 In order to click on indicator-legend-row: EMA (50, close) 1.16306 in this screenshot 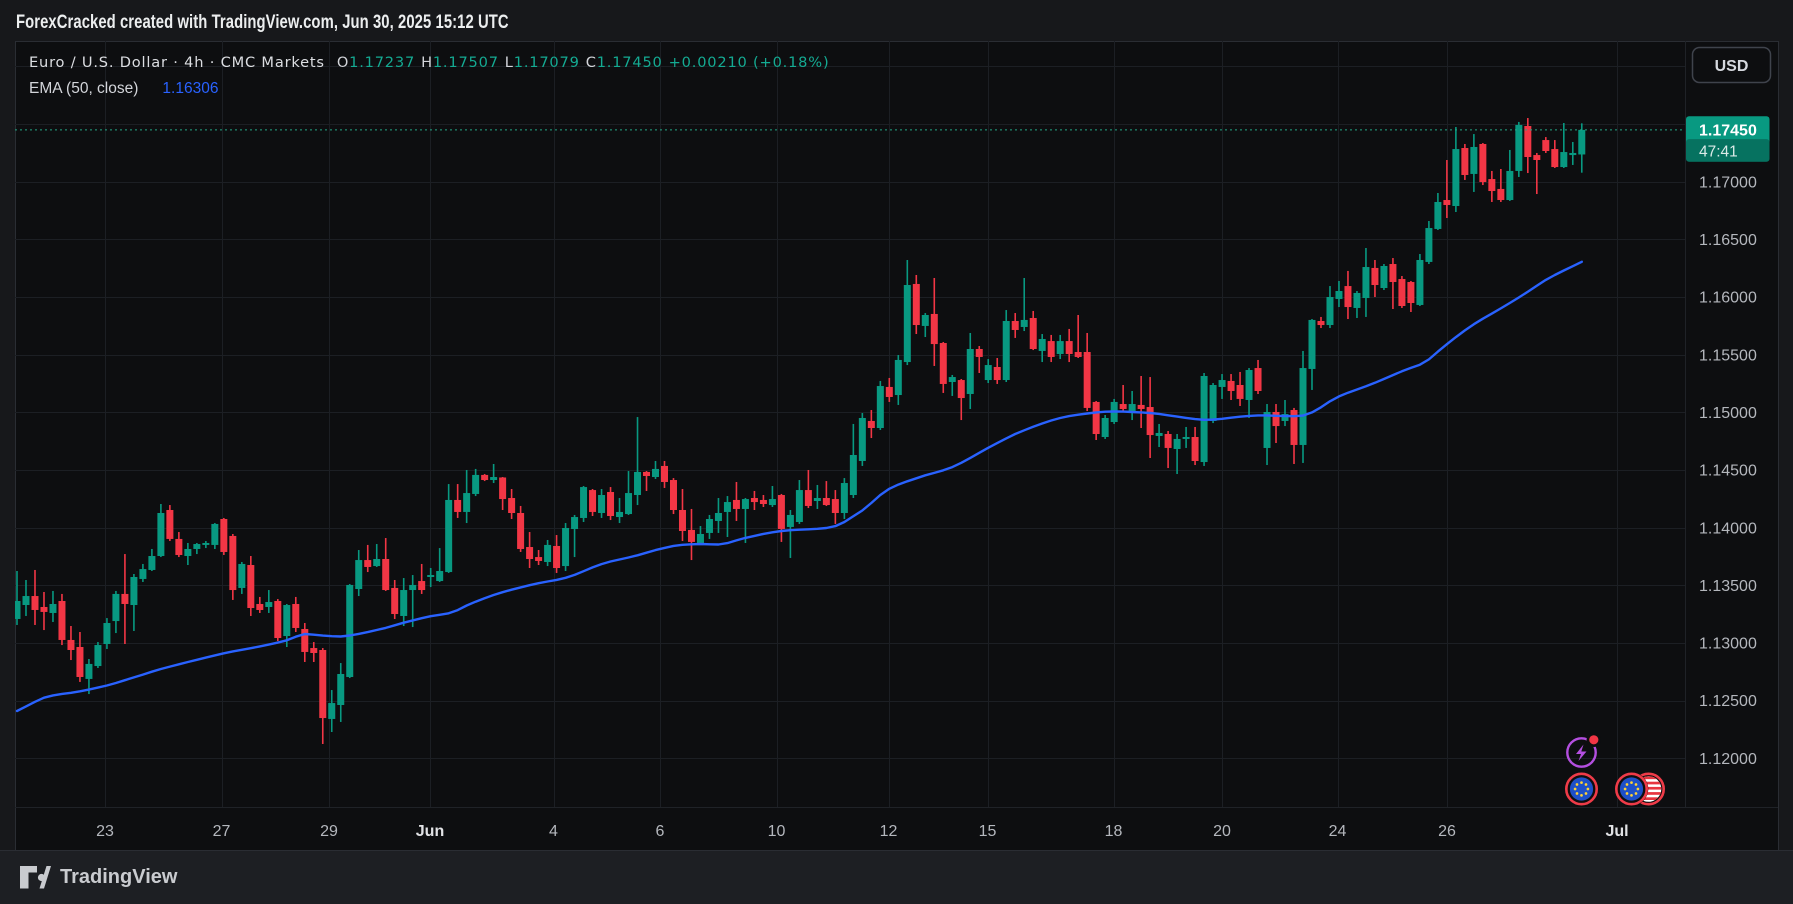, I will do `click(429, 89)`.